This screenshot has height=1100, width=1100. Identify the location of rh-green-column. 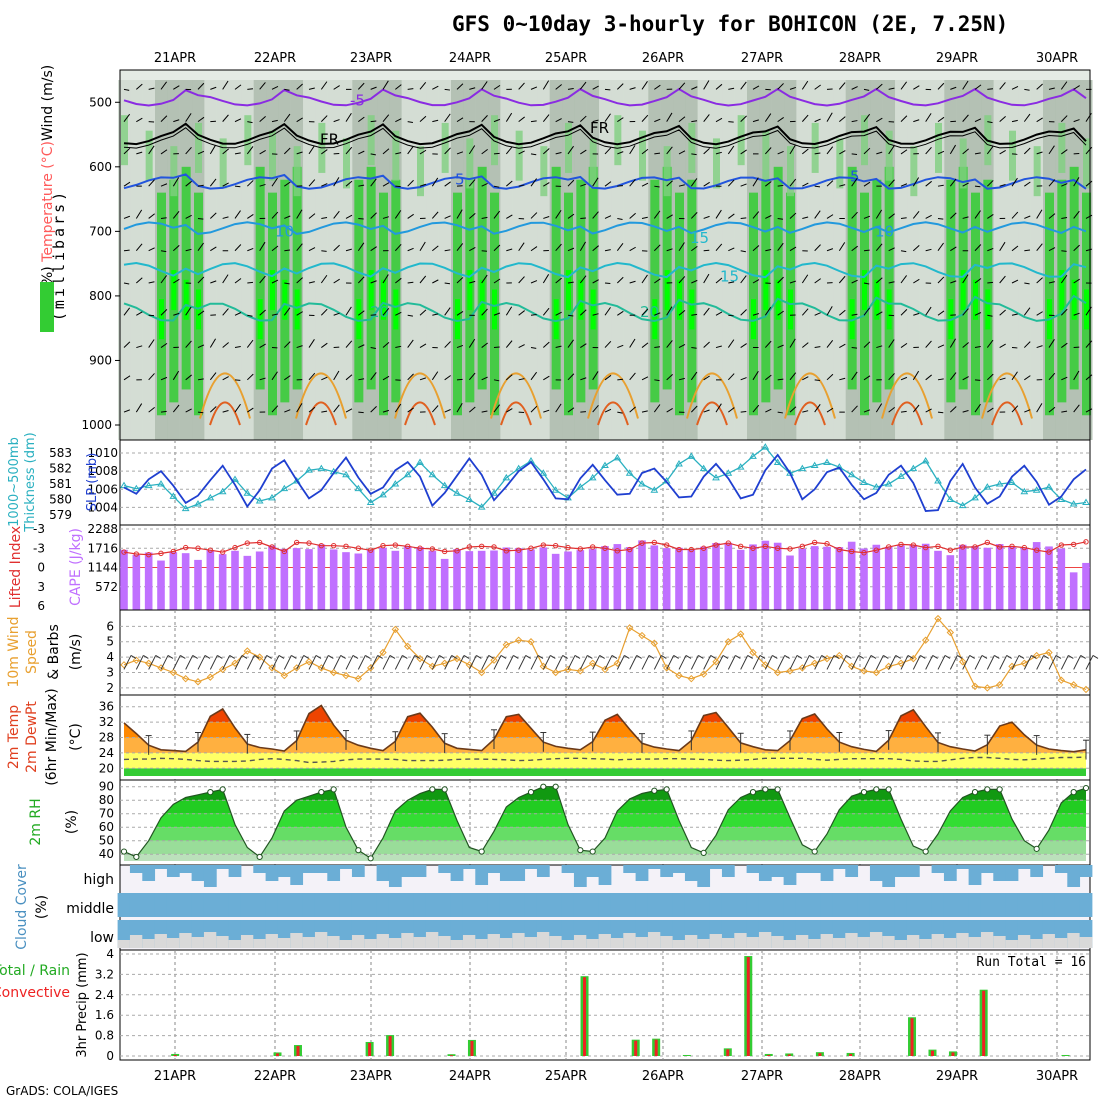
(260, 278).